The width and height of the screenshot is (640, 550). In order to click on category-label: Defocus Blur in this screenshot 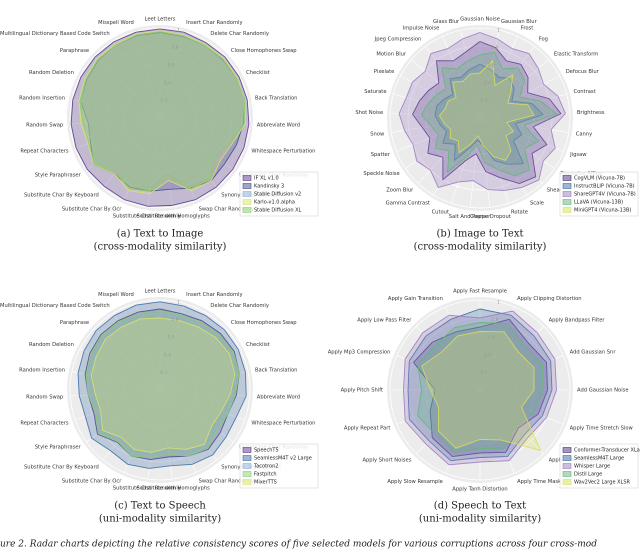, I will do `click(583, 72)`.